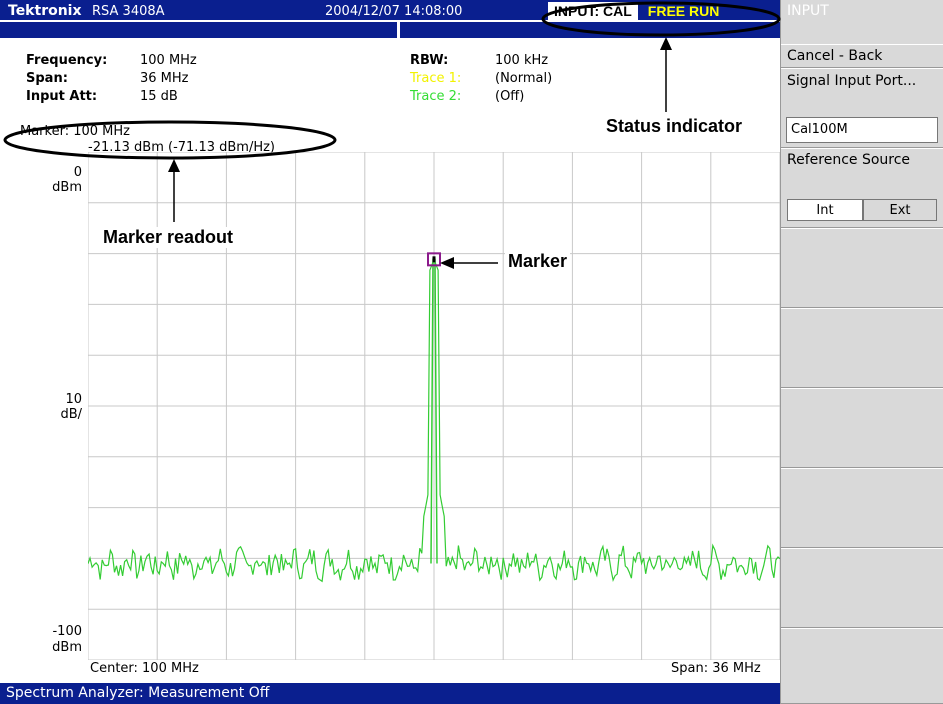 The height and width of the screenshot is (704, 943). I want to click on marker-box, so click(434, 259).